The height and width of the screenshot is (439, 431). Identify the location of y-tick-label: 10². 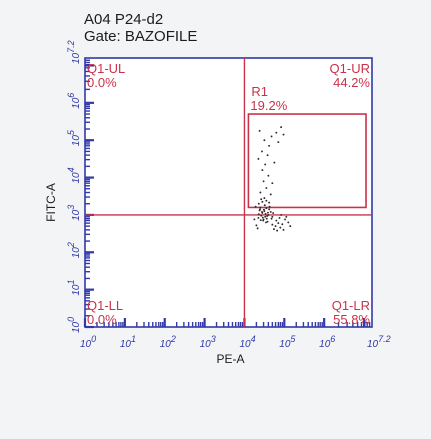
(74, 250).